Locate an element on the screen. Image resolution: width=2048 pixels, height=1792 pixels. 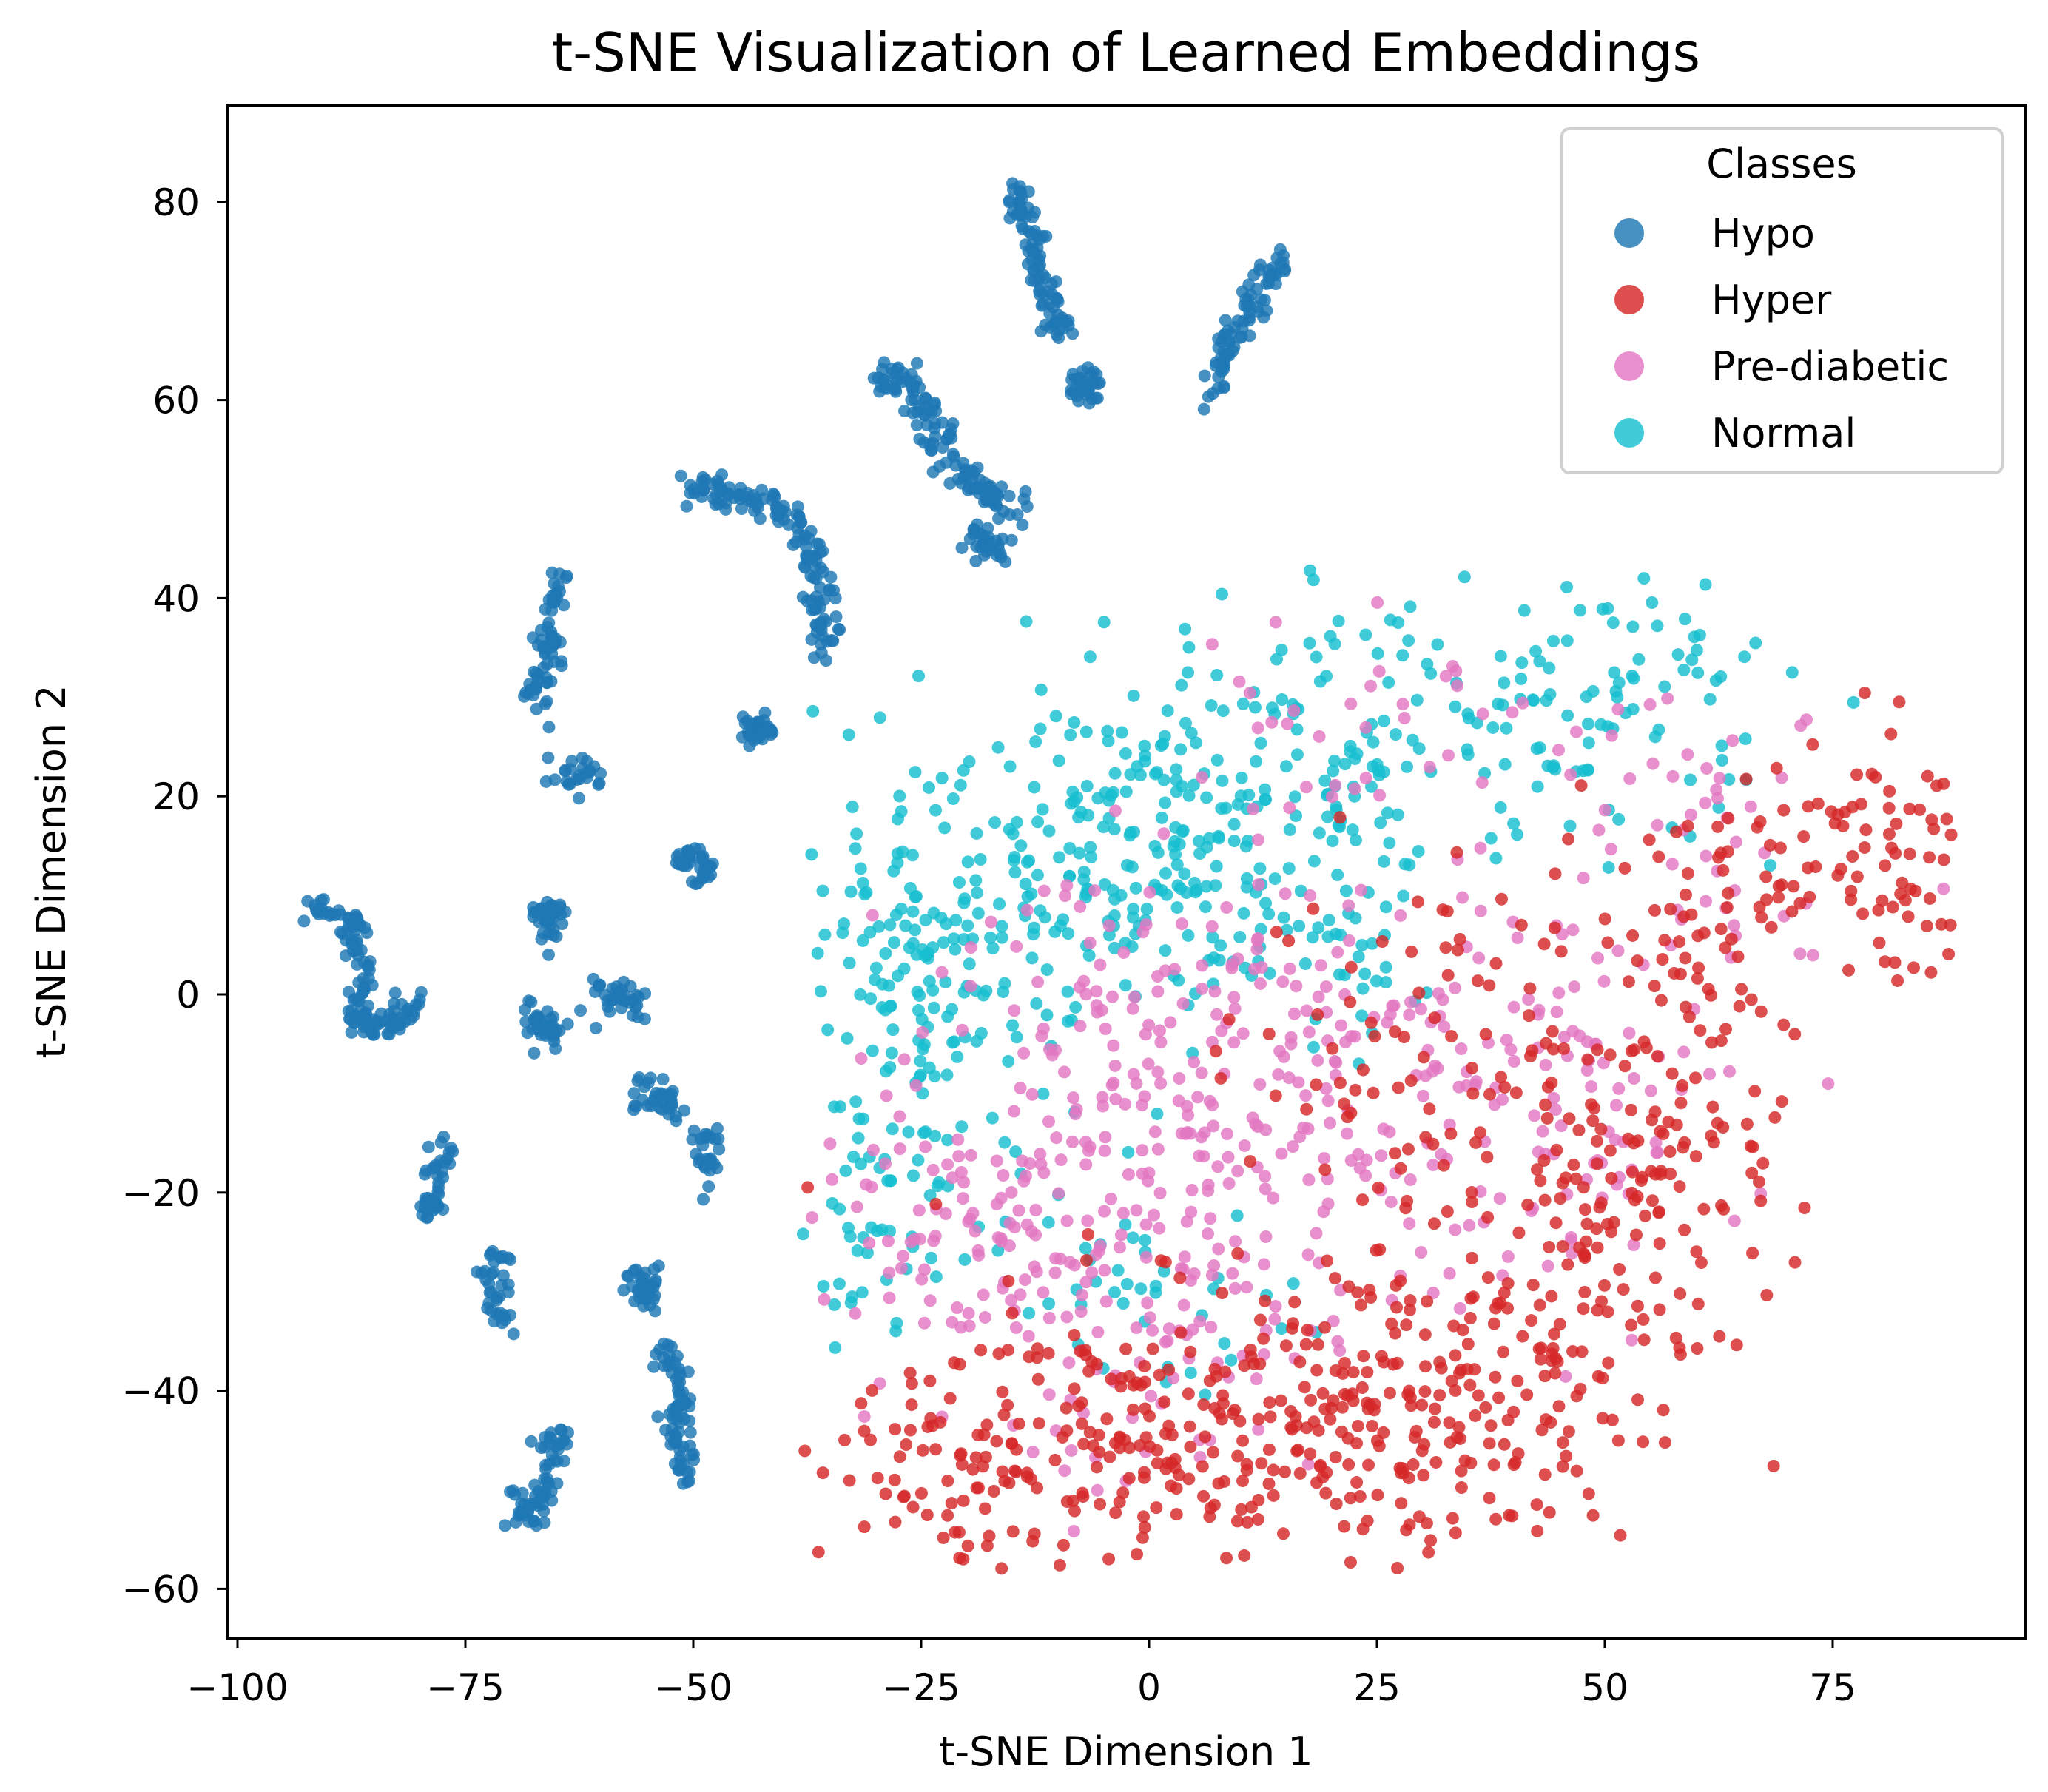
x-tick-label: 75 is located at coordinates (1832, 1687).